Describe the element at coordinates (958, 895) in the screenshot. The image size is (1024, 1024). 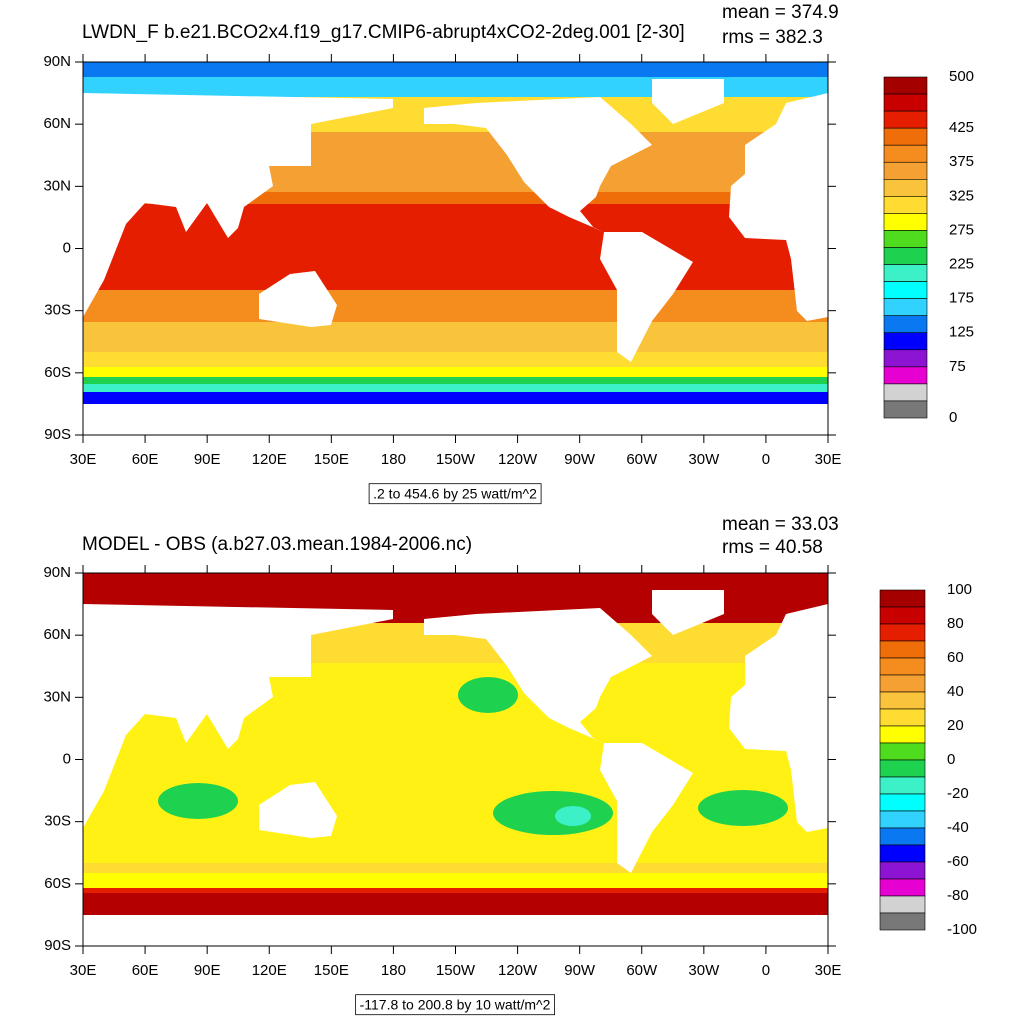
I see `colorbar-label: -80` at that location.